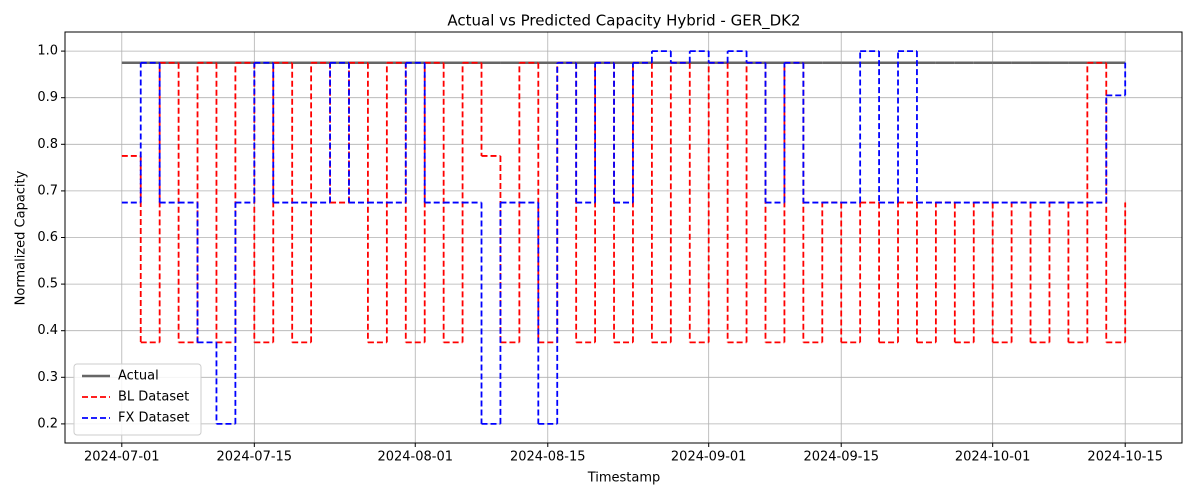  I want to click on y-tick-label: 0.7, so click(47, 190).